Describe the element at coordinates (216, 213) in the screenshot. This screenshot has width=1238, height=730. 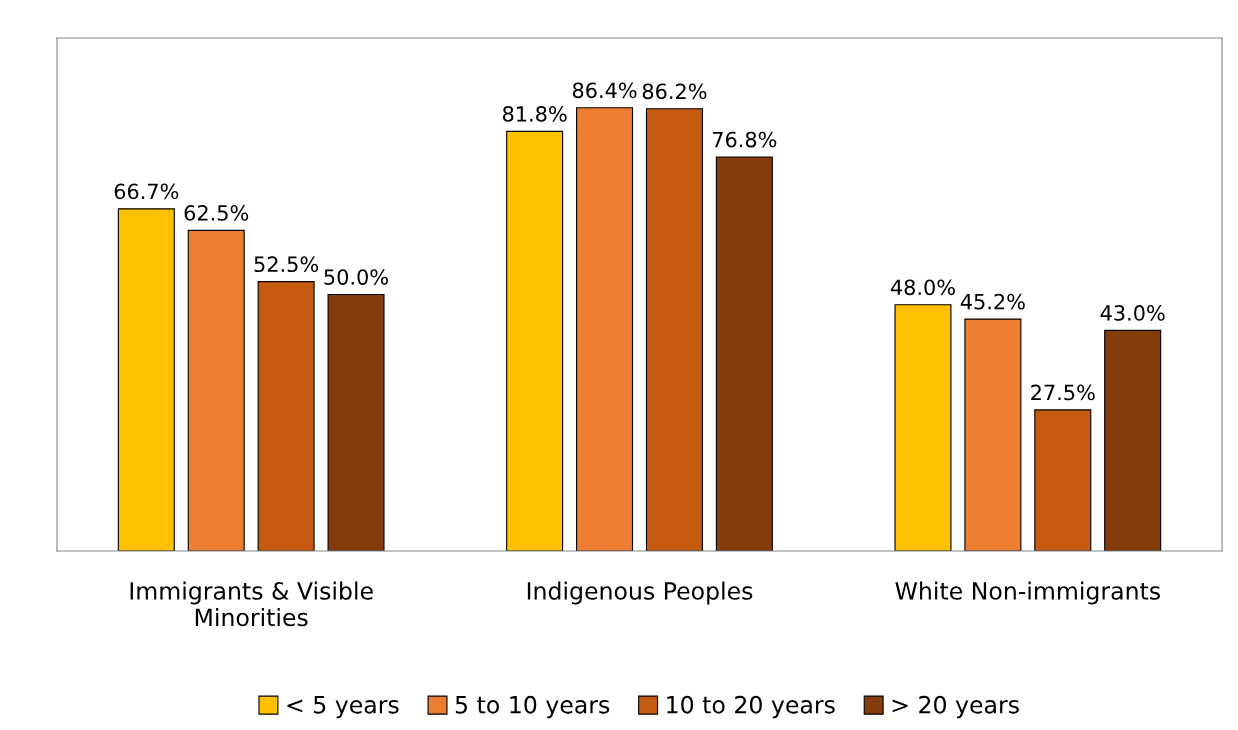
I see `data-label: 62.5%` at that location.